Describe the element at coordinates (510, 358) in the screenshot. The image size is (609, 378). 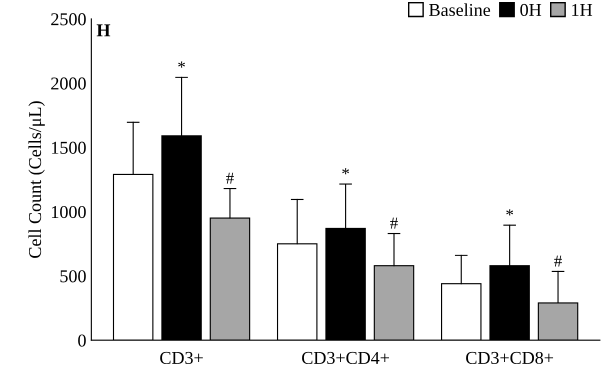
I see `x-tick-label: CD3+CD8+` at that location.